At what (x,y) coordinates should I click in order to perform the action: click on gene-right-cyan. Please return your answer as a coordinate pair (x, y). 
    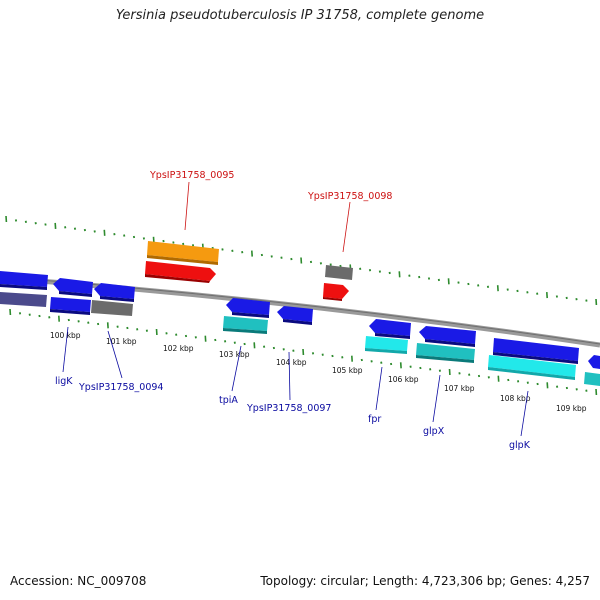
    Looking at the image, I should click on (592, 379).